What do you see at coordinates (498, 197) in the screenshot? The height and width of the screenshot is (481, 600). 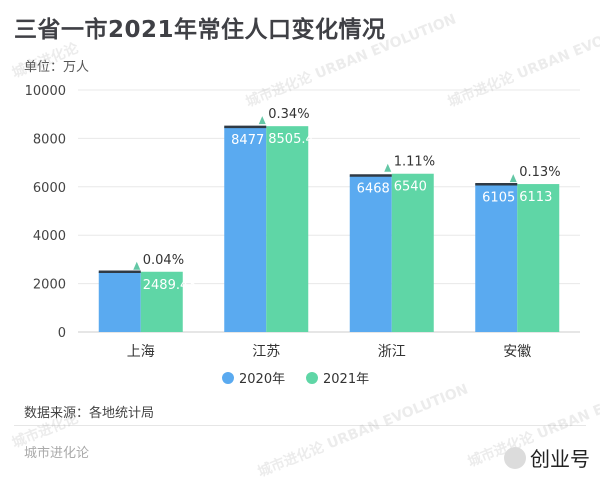 I see `value-label-2020: 6105` at bounding box center [498, 197].